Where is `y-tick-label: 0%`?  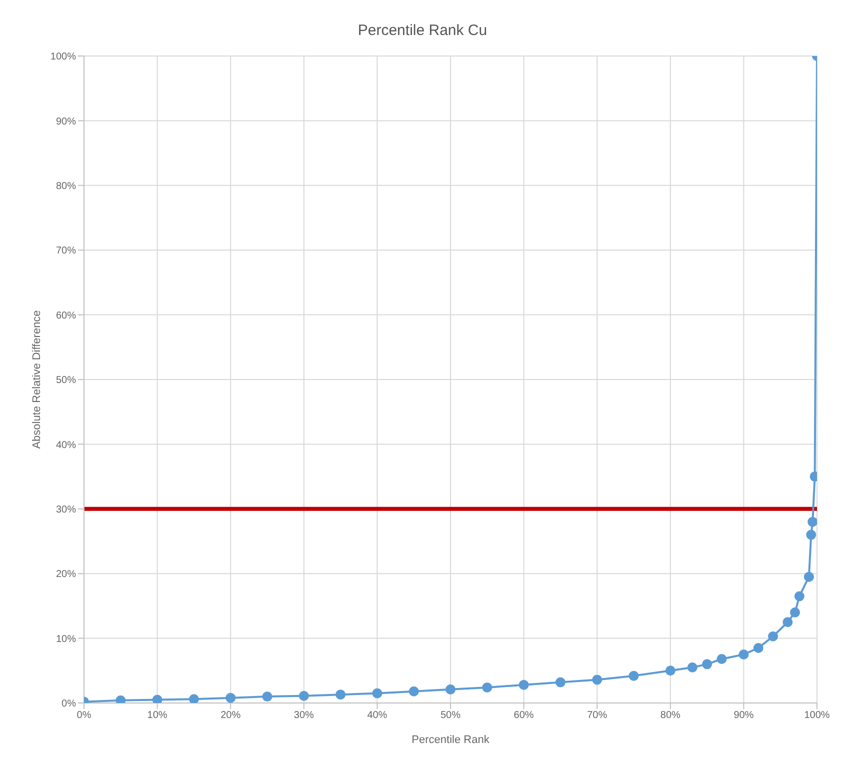
y-tick-label: 0% is located at coordinates (69, 704).